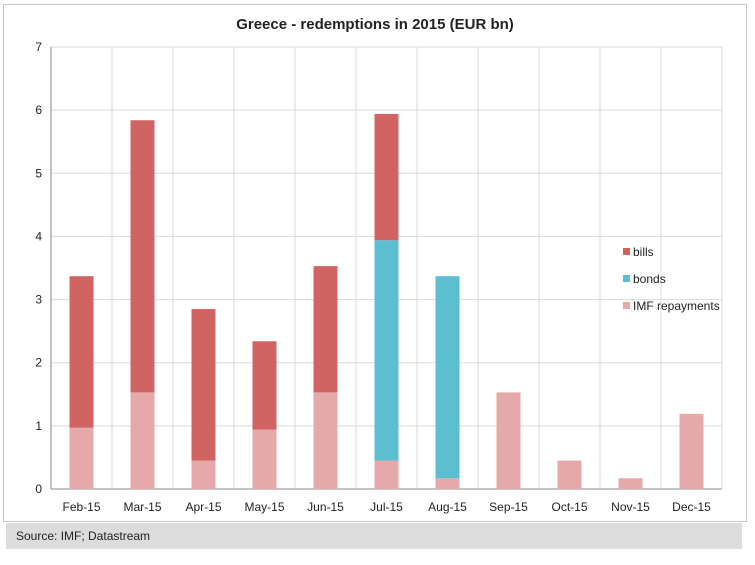 The image size is (755, 565). Describe the element at coordinates (38, 47) in the screenshot. I see `y-tick-label: 7` at that location.